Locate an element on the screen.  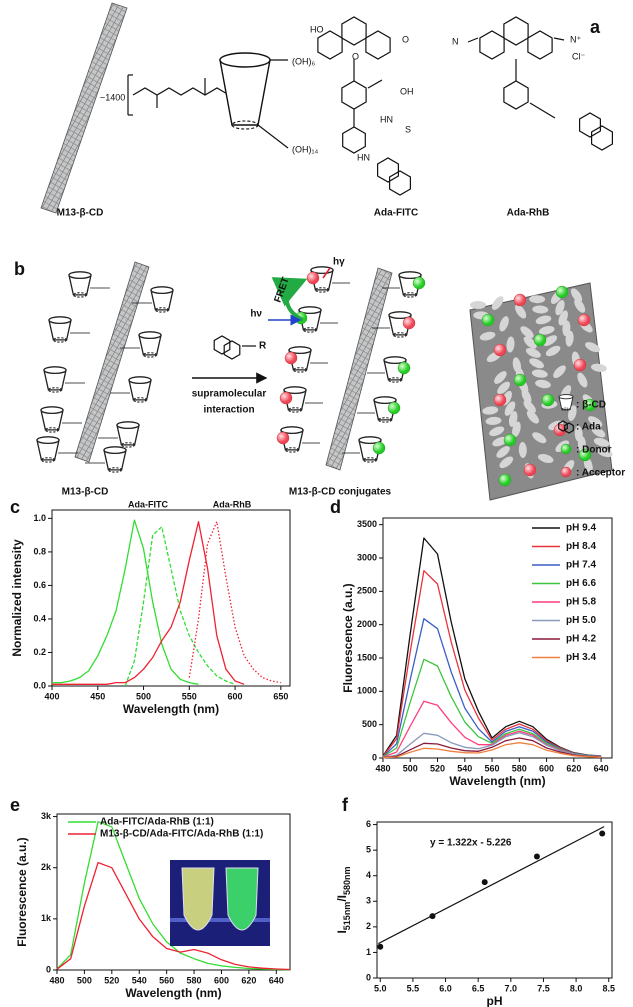
label: (OH)₆ is located at coordinates (303, 61).